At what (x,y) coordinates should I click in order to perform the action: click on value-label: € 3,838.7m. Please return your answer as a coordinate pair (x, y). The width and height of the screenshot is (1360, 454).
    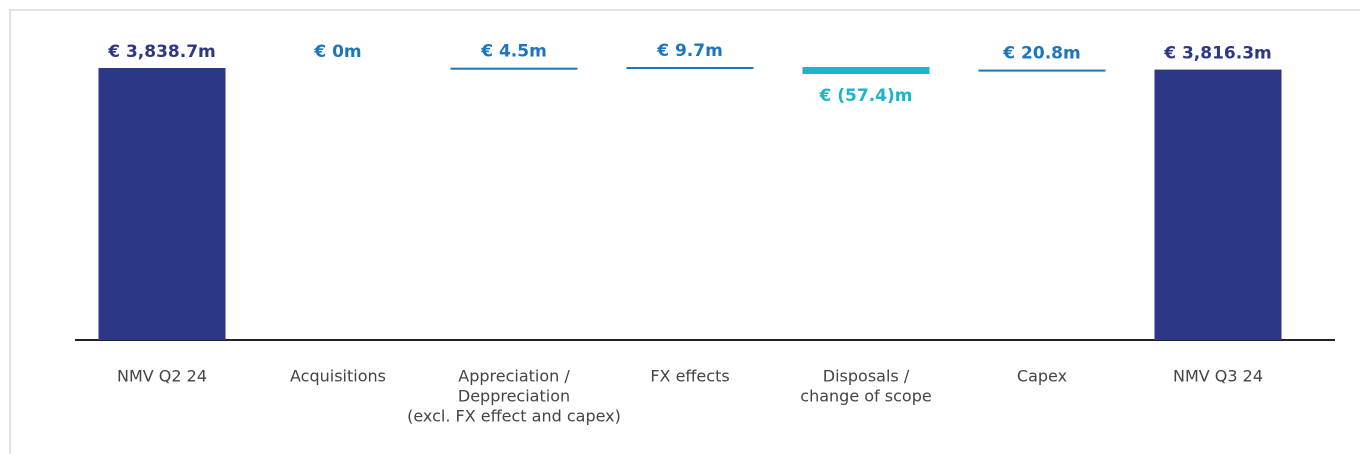
    Looking at the image, I should click on (161, 52).